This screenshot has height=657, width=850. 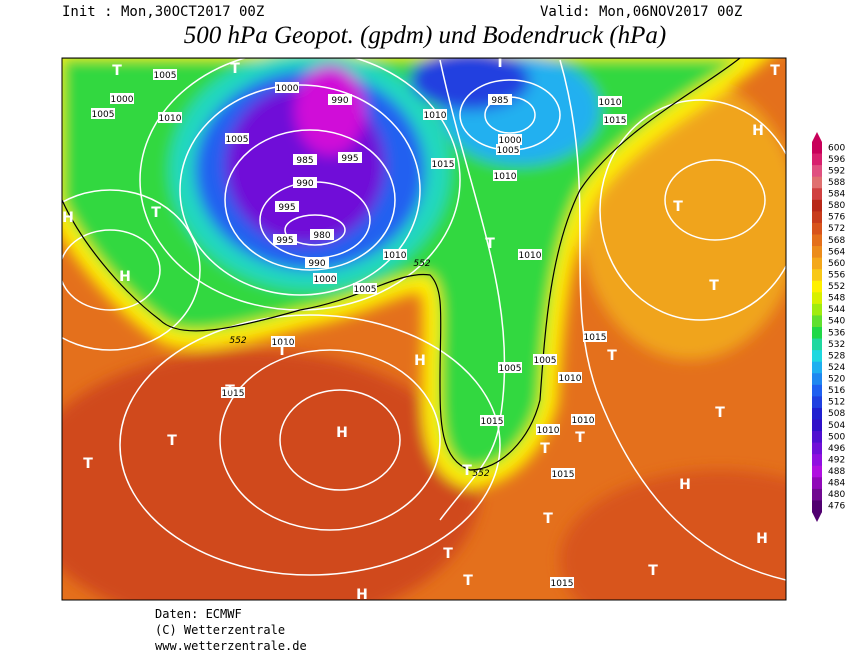 I want to click on valid-time: Valid: Mon,06NOV2017 00Z, so click(x=641, y=12).